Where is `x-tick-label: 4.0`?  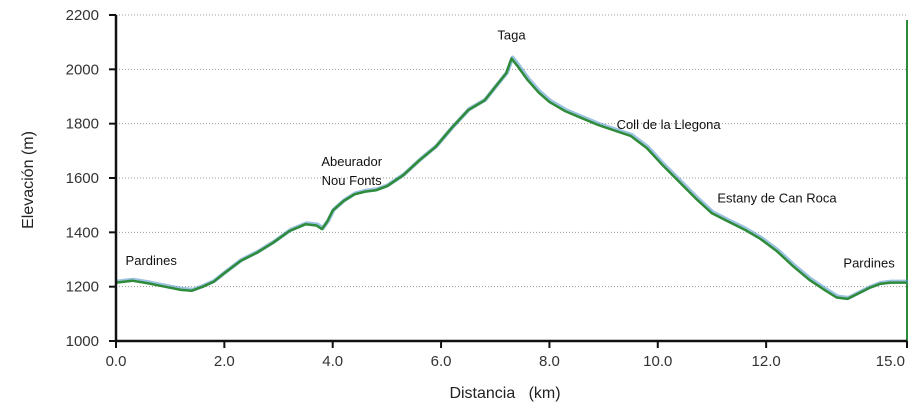 x-tick-label: 4.0 is located at coordinates (332, 361).